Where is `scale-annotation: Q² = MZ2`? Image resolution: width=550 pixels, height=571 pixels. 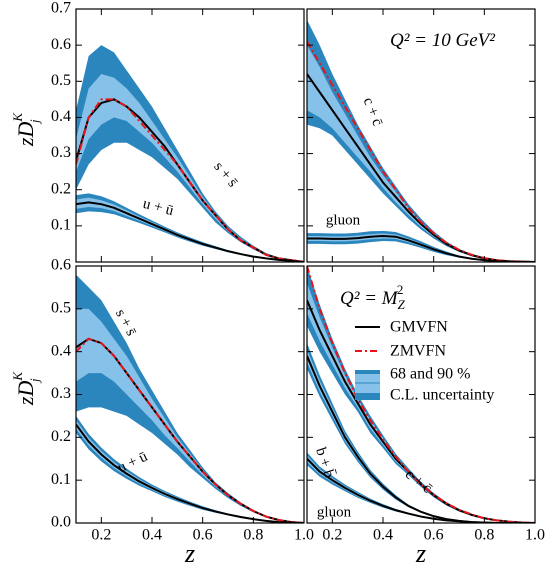 scale-annotation: Q² = MZ2 is located at coordinates (373, 297).